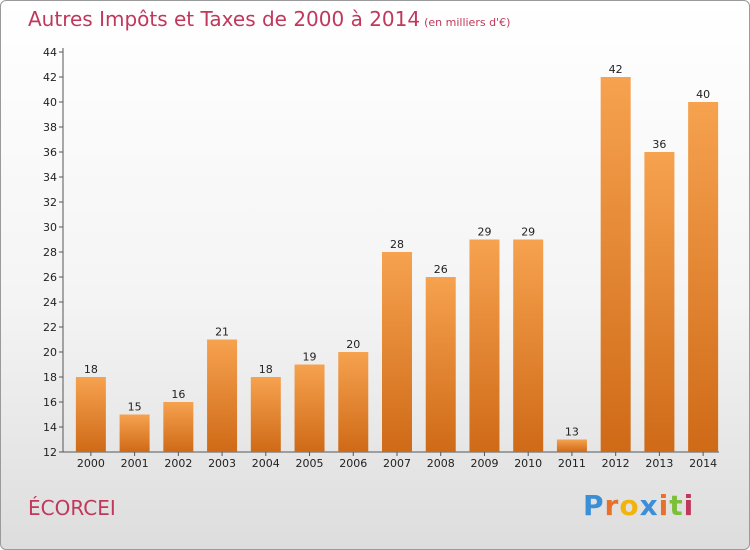 The height and width of the screenshot is (550, 750). Describe the element at coordinates (50, 177) in the screenshot. I see `y-tick-label: 34` at that location.